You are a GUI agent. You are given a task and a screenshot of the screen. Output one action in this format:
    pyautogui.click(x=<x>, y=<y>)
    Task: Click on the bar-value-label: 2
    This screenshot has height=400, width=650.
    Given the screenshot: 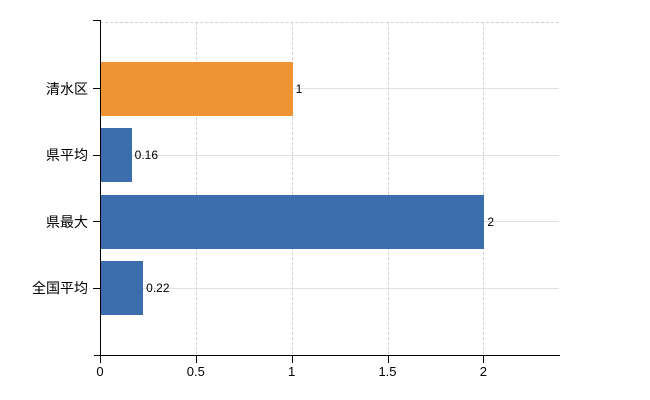 What is the action you would take?
    pyautogui.click(x=491, y=221)
    